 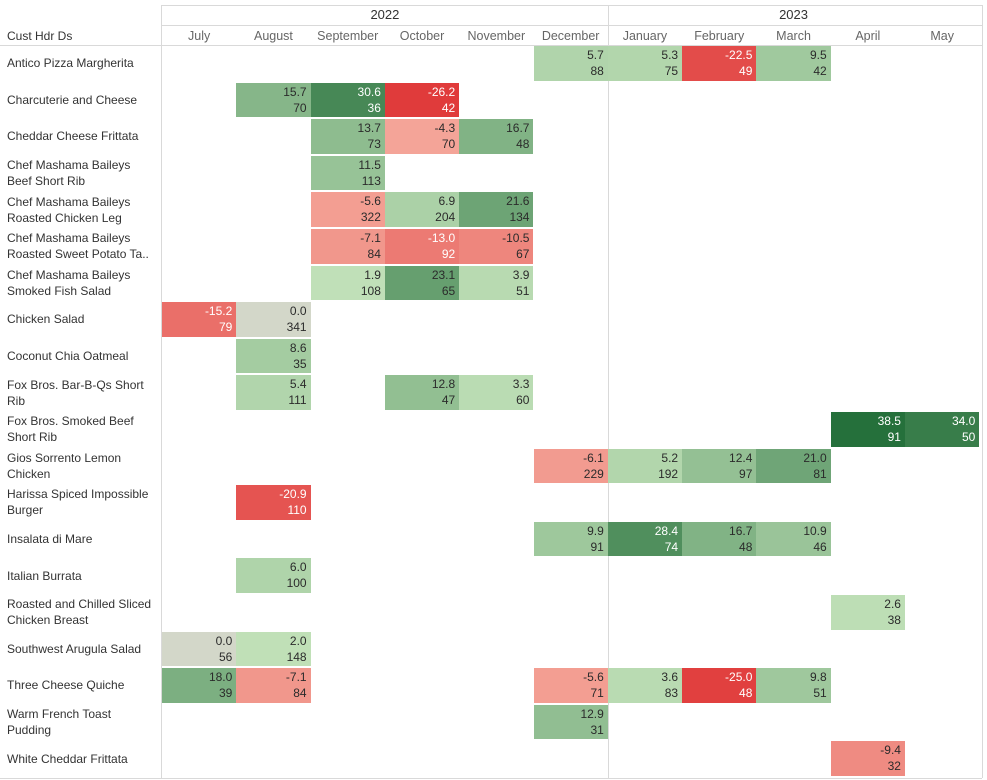 What do you see at coordinates (570, 722) in the screenshot?
I see `heatmap-cell: 12.9 31` at bounding box center [570, 722].